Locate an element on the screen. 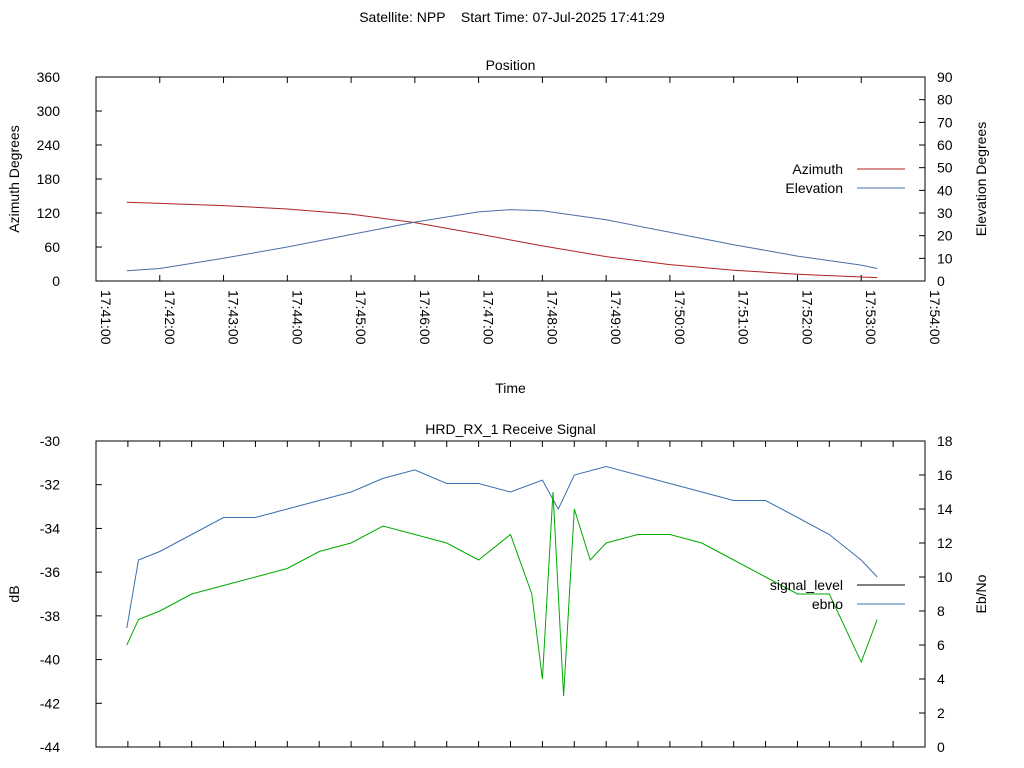 The height and width of the screenshot is (768, 1024). x-tick-label: 17:48:00 is located at coordinates (552, 317).